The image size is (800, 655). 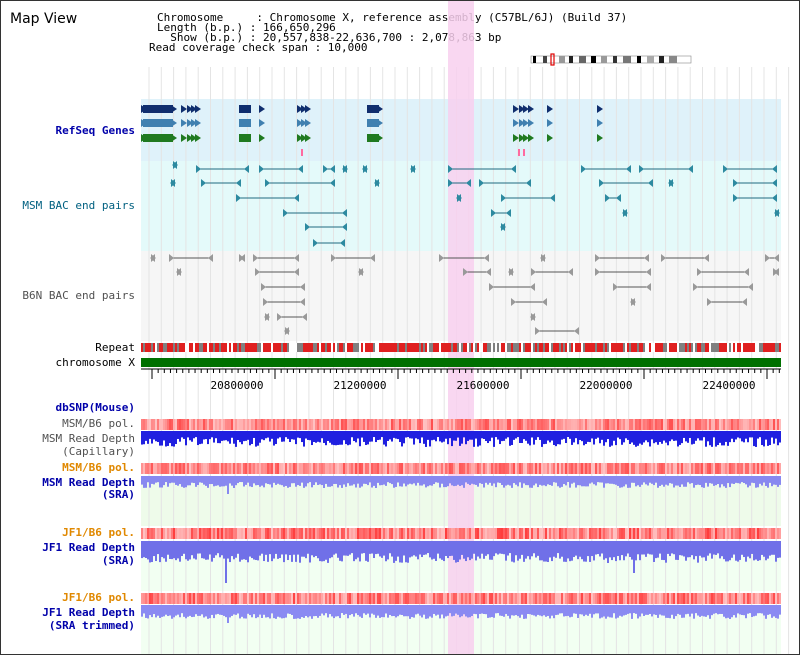 I want to click on axis-tick-label: 22000000, so click(x=606, y=385).